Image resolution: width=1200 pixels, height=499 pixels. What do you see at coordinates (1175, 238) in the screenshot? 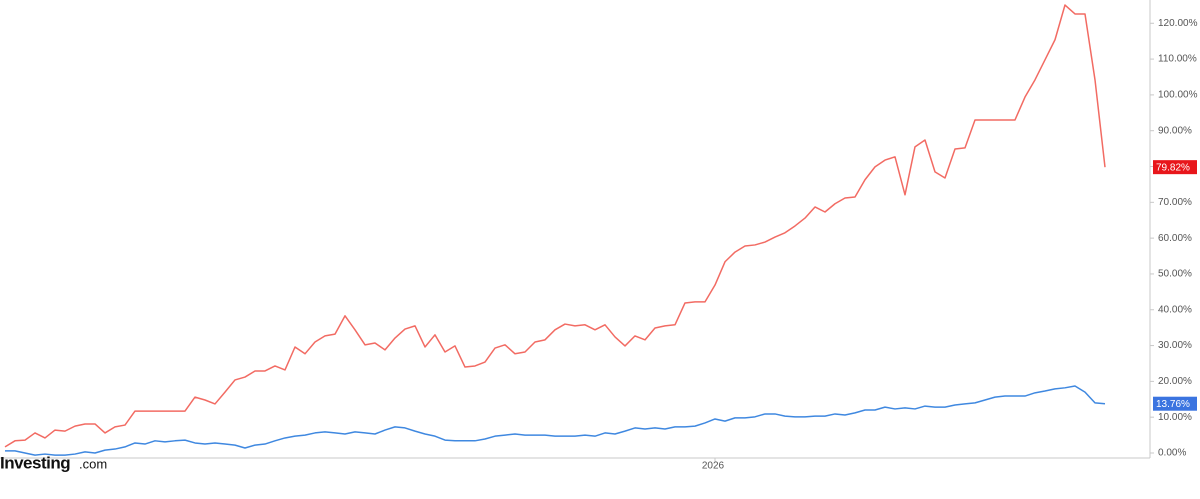
I see `y-tick-label: 60.00%` at bounding box center [1175, 238].